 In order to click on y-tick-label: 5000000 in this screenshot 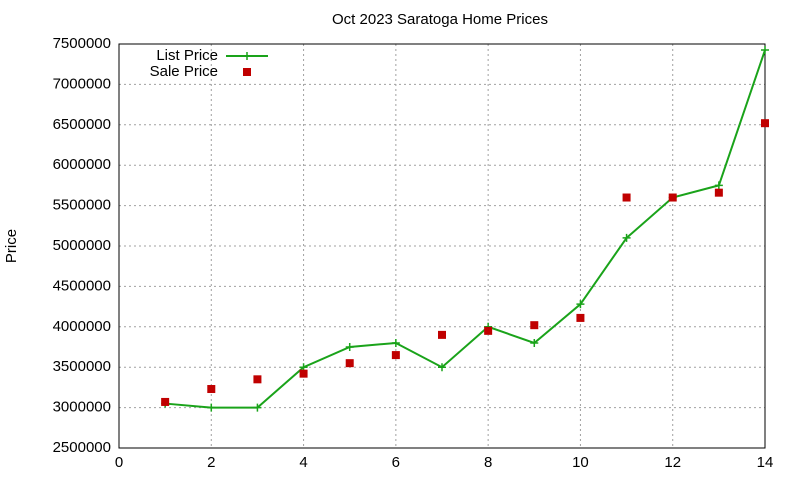, I will do `click(82, 245)`.